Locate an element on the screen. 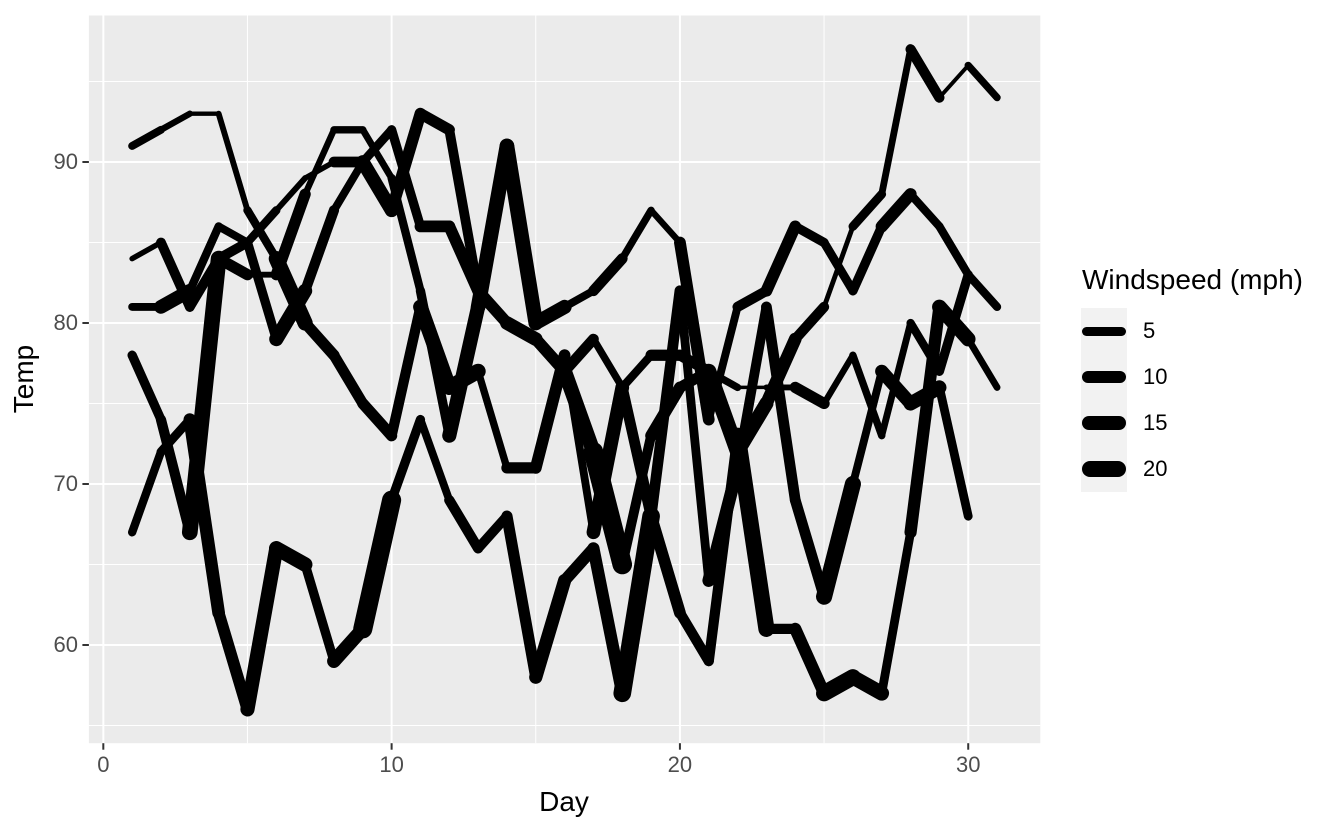 Image resolution: width=1344 pixels, height=830 pixels. x-tick-label-1: 10 is located at coordinates (391, 764).